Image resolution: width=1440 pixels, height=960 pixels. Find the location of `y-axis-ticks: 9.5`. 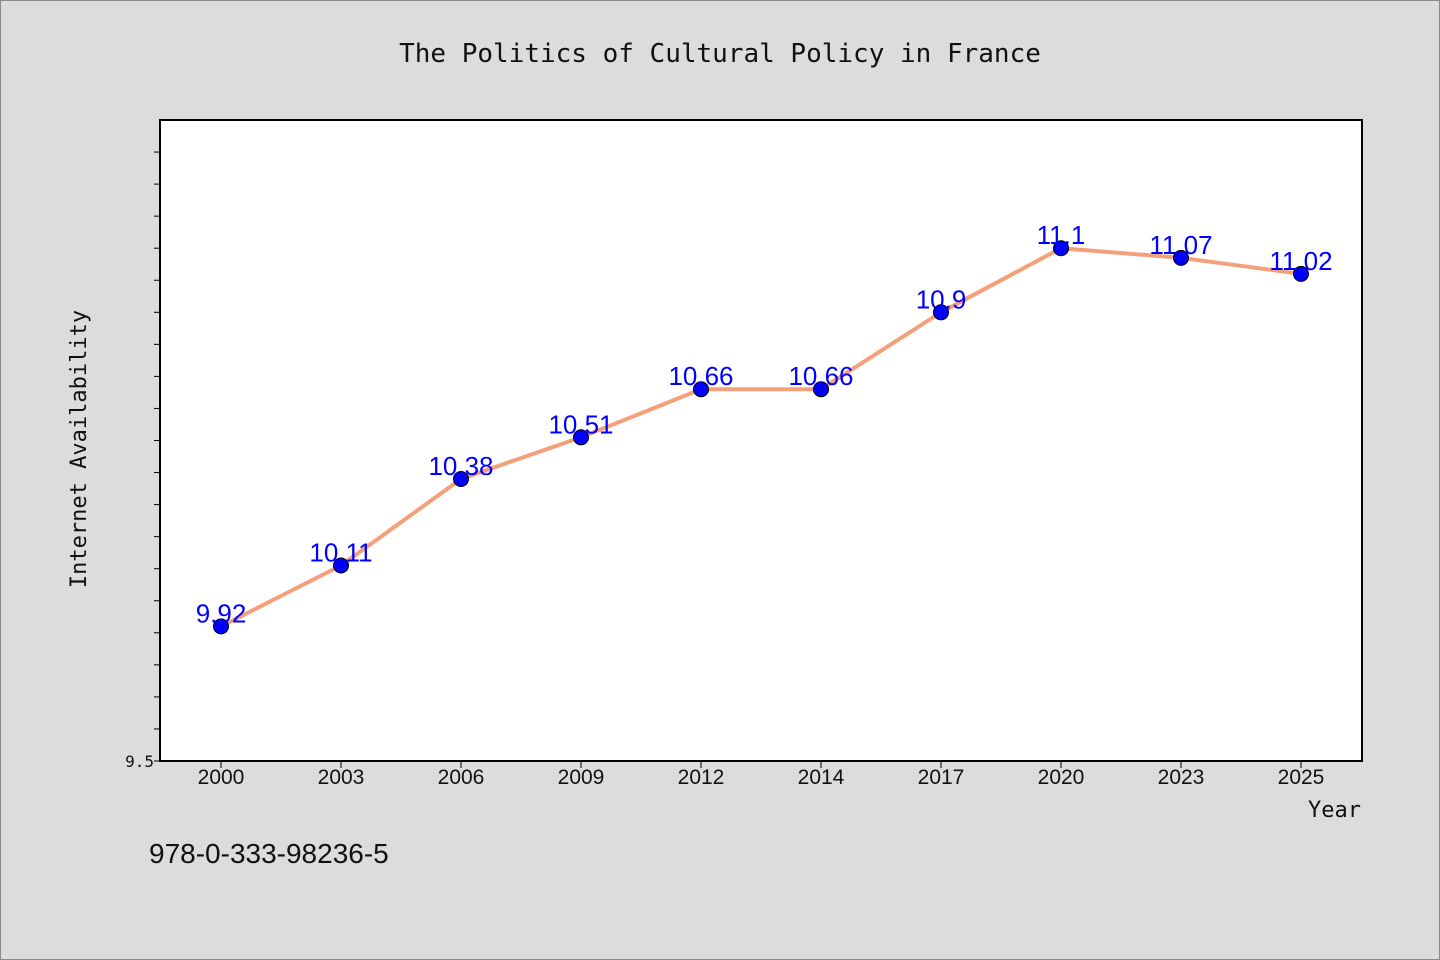

y-axis-ticks: 9.5 is located at coordinates (142, 461).